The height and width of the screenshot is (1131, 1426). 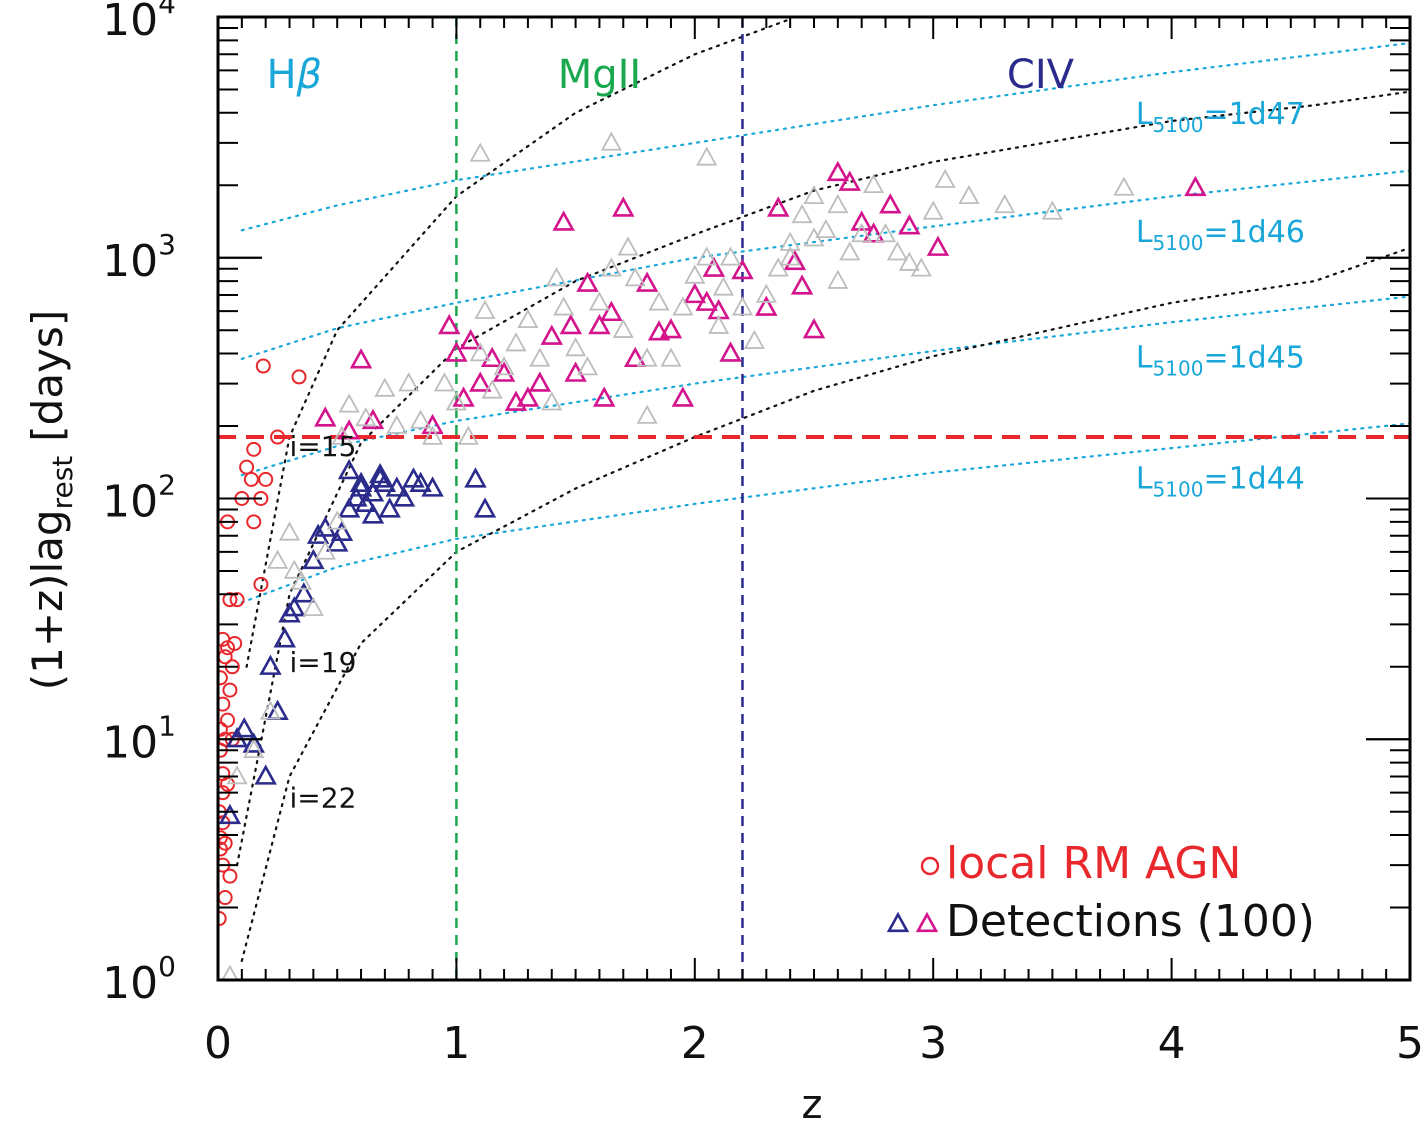 I want to click on region-label: CIV, so click(x=1041, y=75).